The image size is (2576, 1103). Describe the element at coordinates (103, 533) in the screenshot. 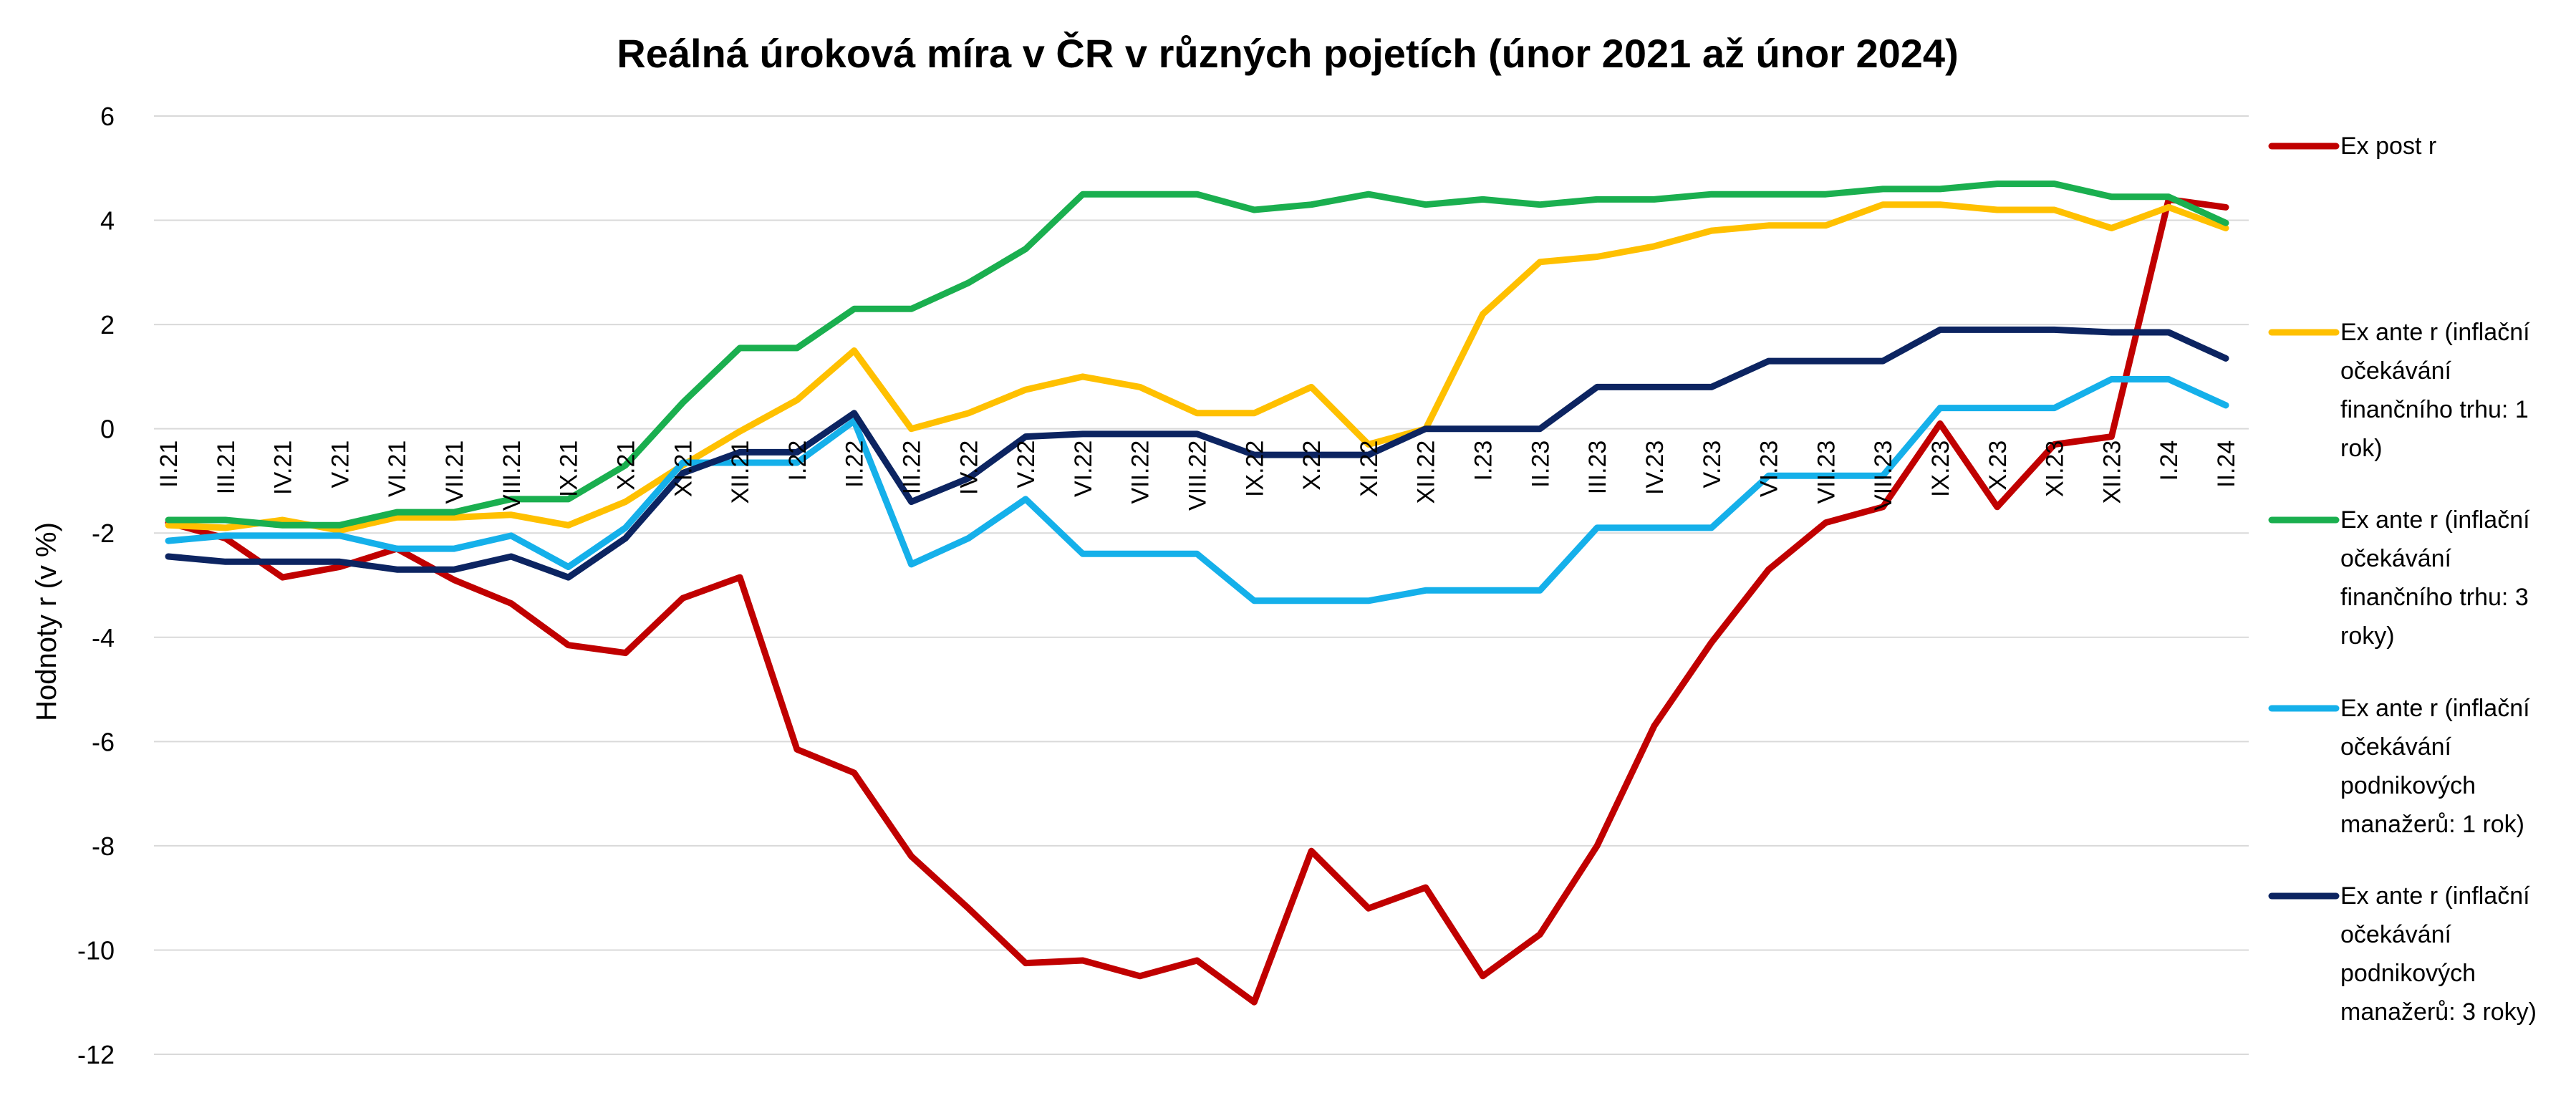

I see `y-tick-label: -2` at that location.